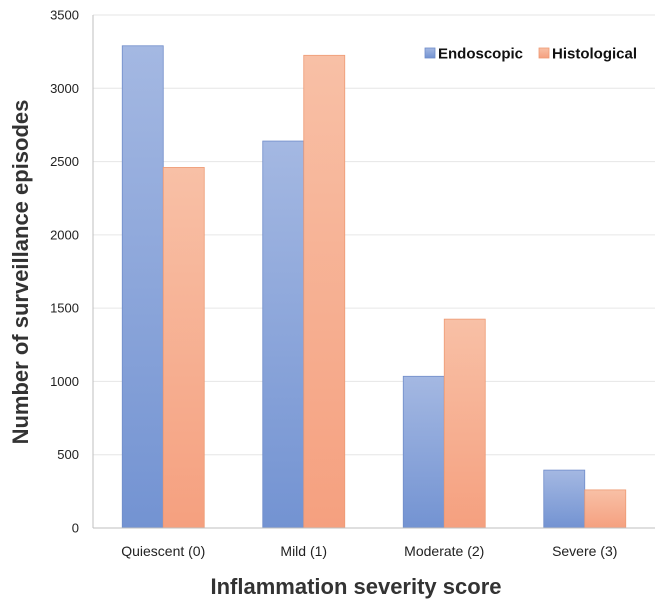  Describe the element at coordinates (64, 308) in the screenshot. I see `y-tick-label: 1500` at that location.